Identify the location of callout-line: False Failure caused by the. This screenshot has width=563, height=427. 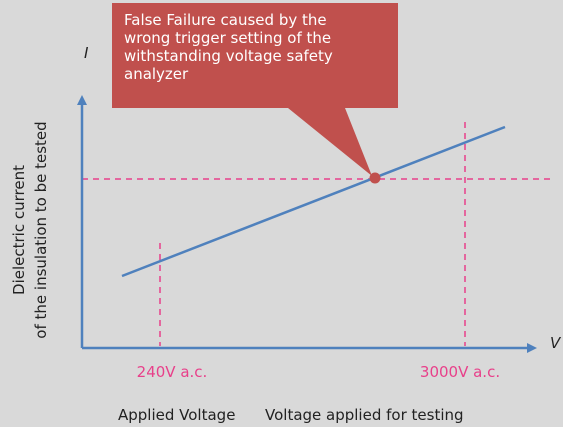
(225, 20).